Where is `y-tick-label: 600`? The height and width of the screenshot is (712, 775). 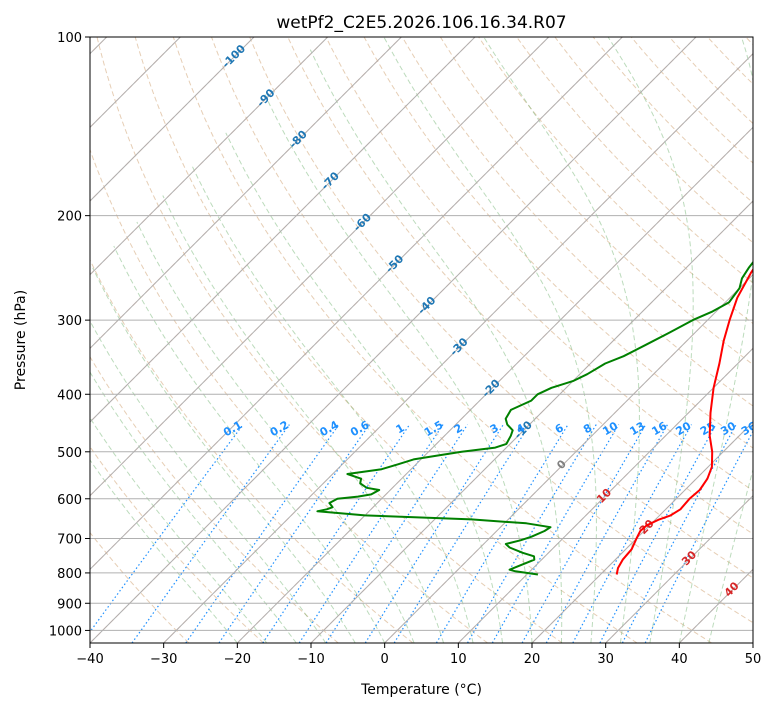 y-tick-label: 600 is located at coordinates (69, 500).